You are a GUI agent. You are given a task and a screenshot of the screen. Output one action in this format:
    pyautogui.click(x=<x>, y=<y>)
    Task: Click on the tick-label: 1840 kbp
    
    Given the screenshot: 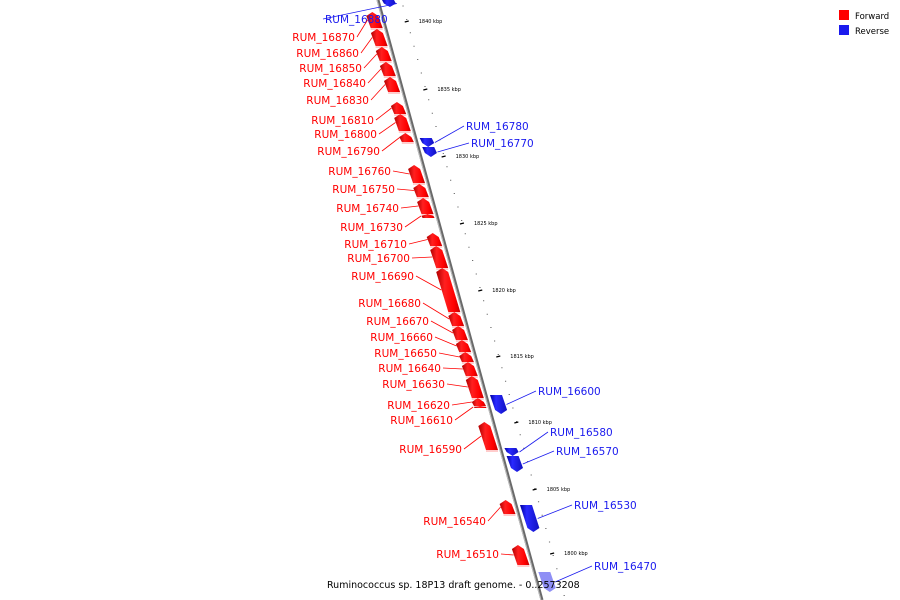 What is the action you would take?
    pyautogui.click(x=431, y=22)
    